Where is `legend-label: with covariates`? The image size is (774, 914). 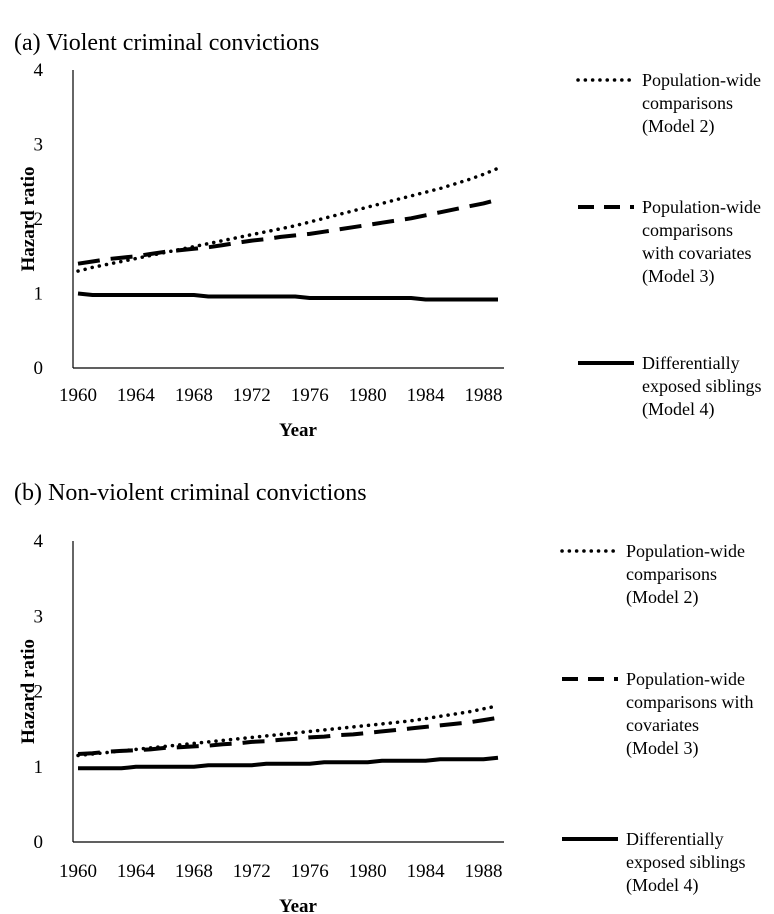 legend-label: with covariates is located at coordinates (696, 253).